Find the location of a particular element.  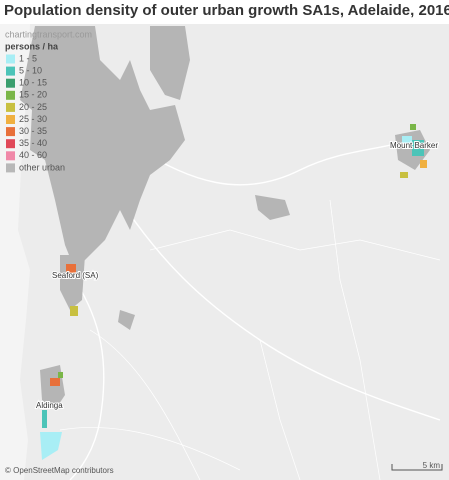

place-label: Aldinga is located at coordinates (49, 405).